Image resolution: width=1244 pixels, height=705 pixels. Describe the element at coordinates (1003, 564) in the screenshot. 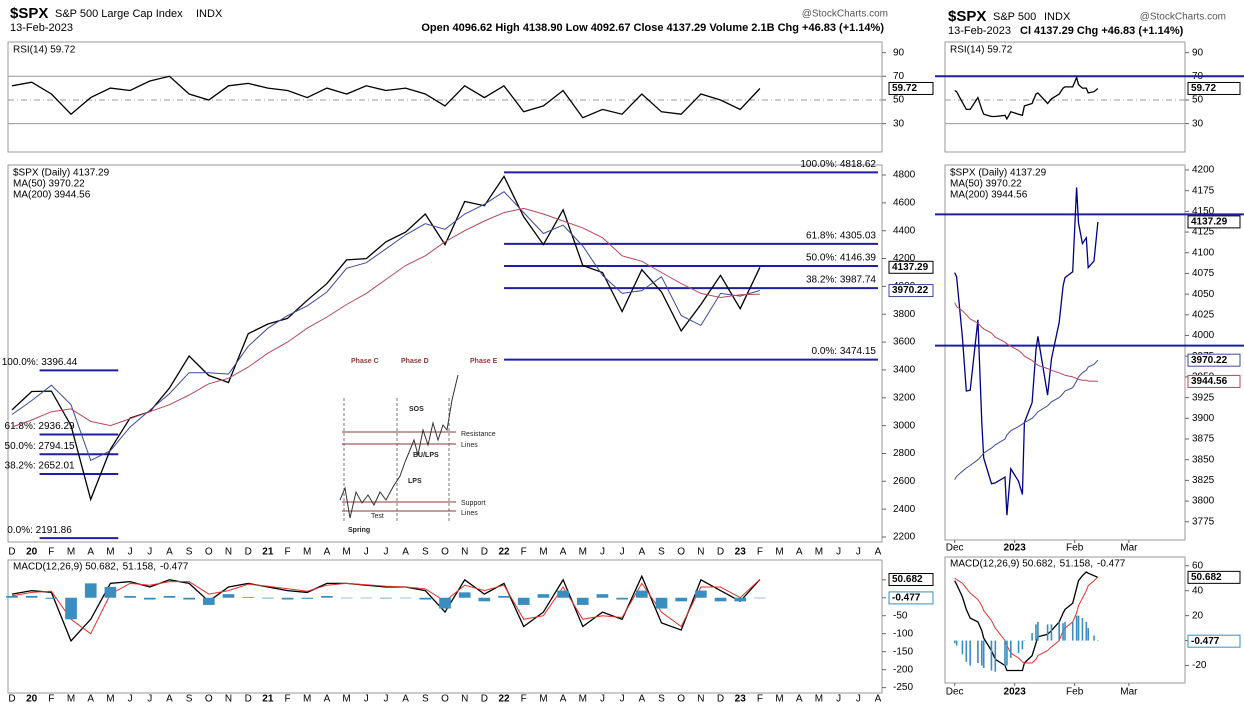

I see `legend-entry: MACD(12,26,9) 50.682,` at that location.